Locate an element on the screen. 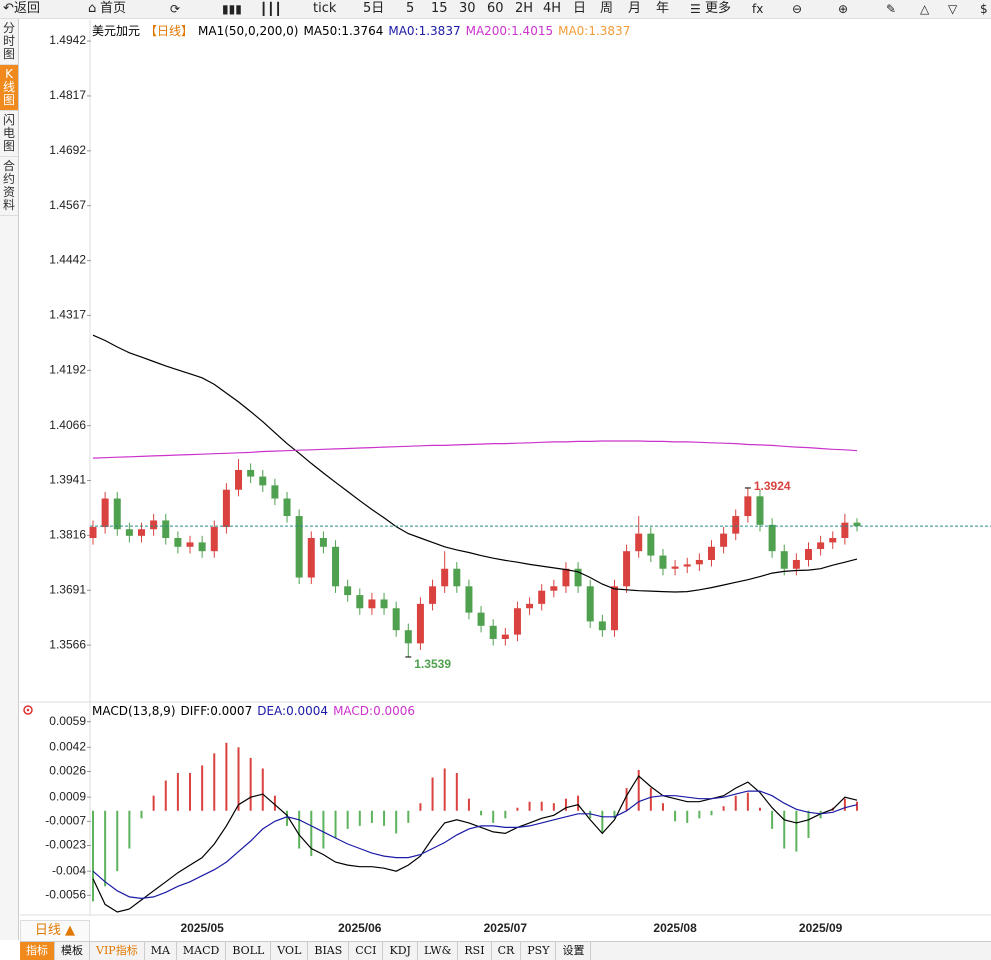 This screenshot has width=991, height=960. indicator-tab: MACD is located at coordinates (202, 951).